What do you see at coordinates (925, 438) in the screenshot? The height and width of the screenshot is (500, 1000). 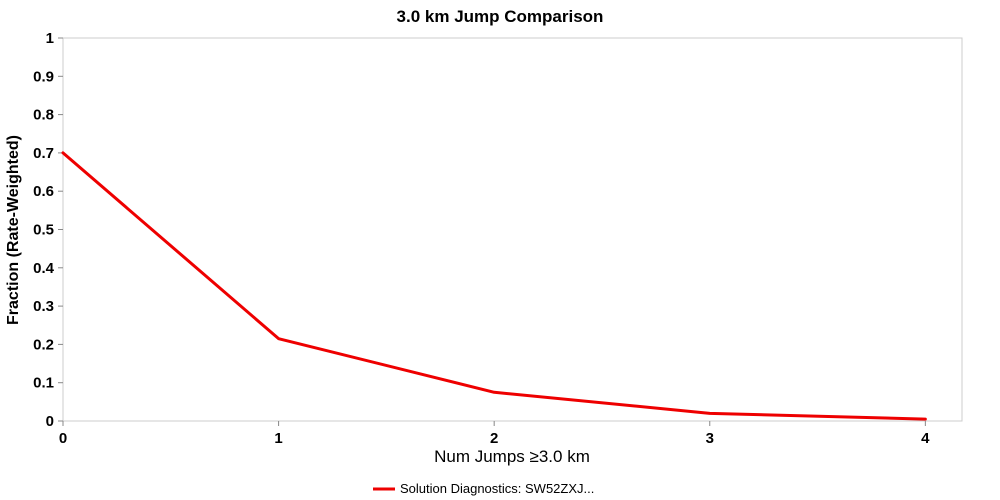 I see `x-tick-label: 4` at bounding box center [925, 438].